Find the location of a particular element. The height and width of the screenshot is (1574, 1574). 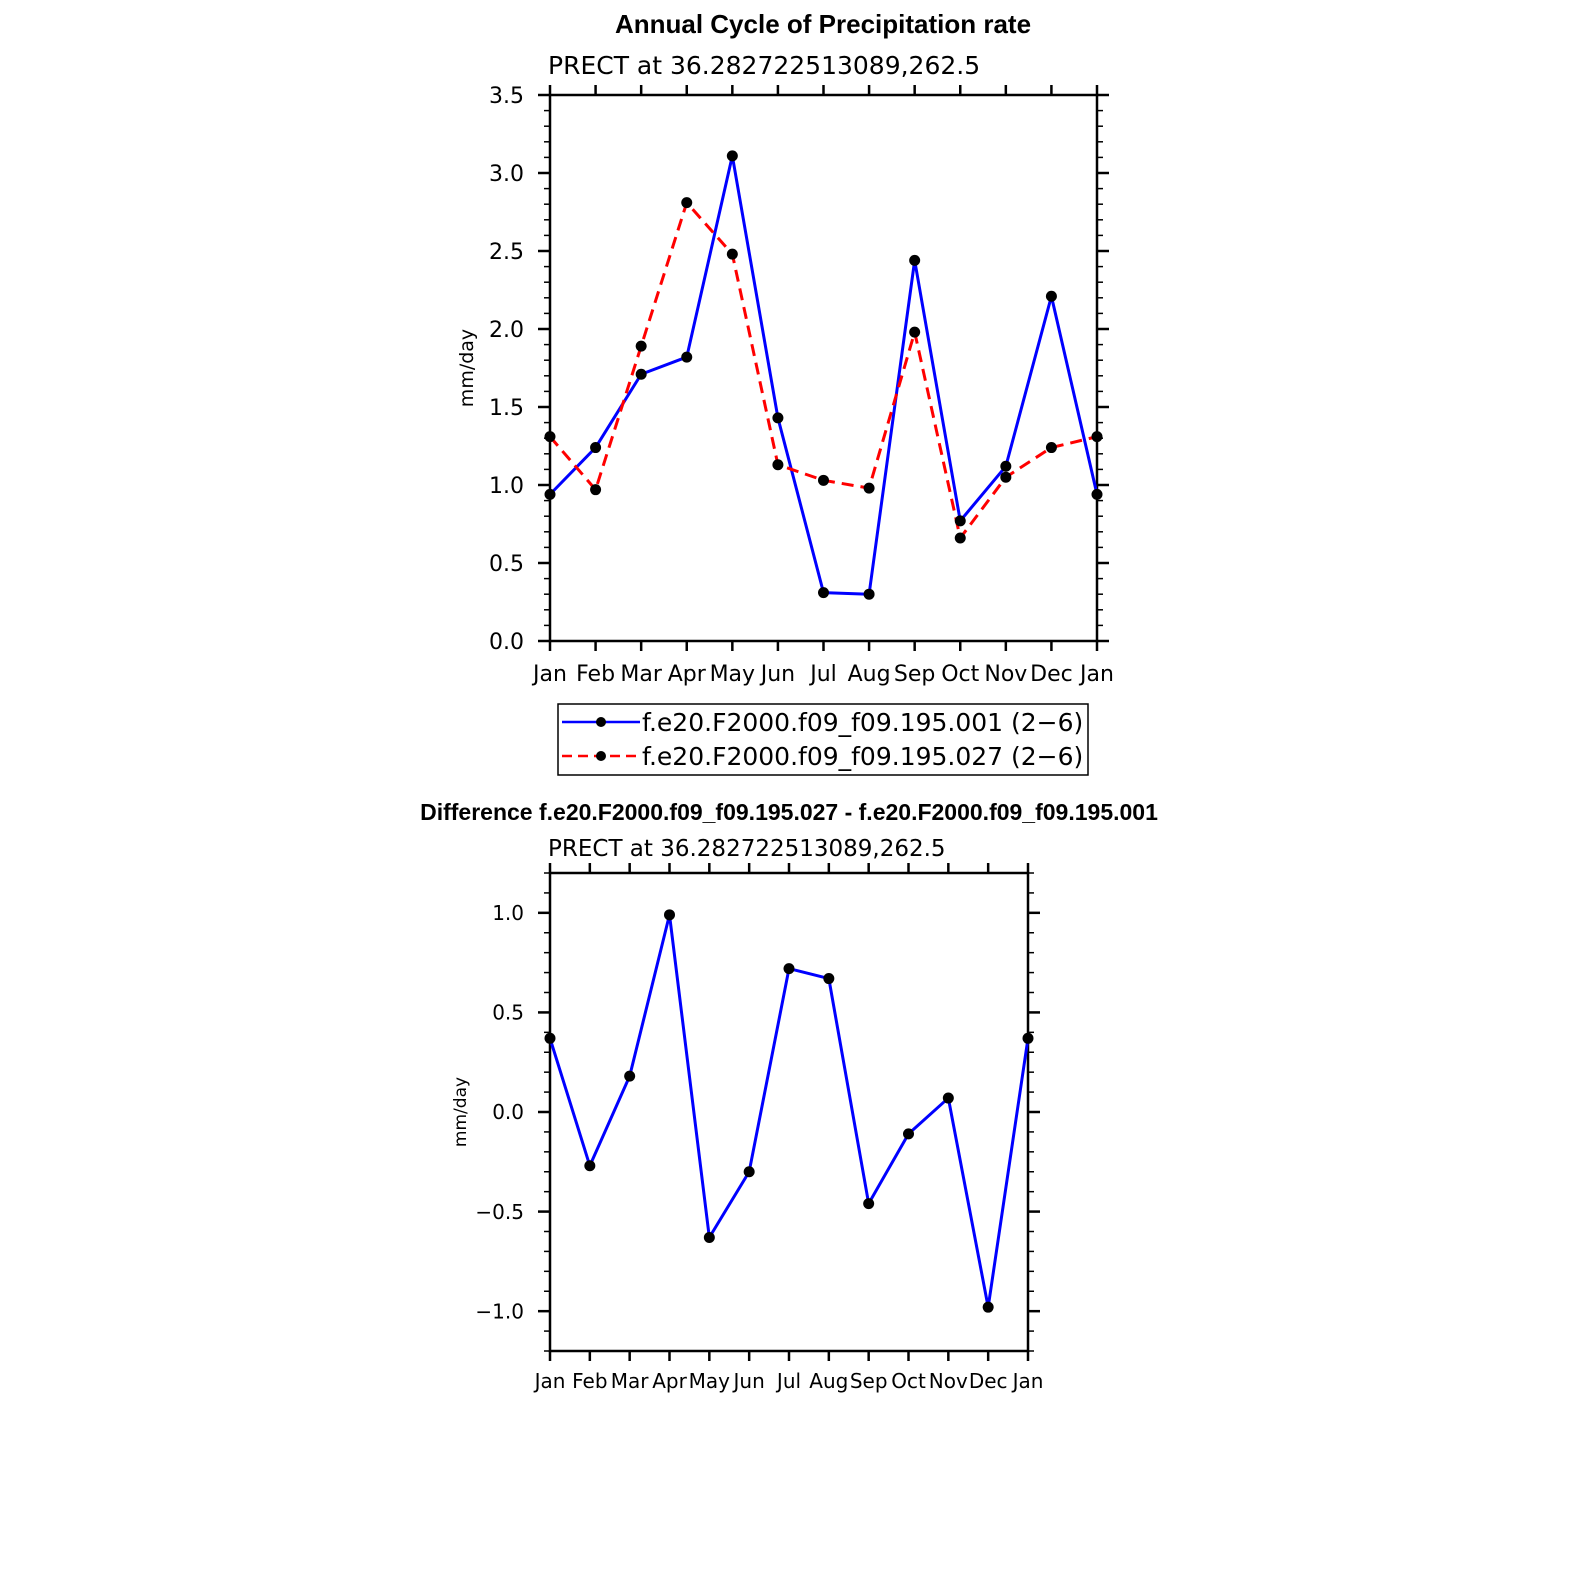

chart1-x-tick-label: Oct is located at coordinates (960, 674).